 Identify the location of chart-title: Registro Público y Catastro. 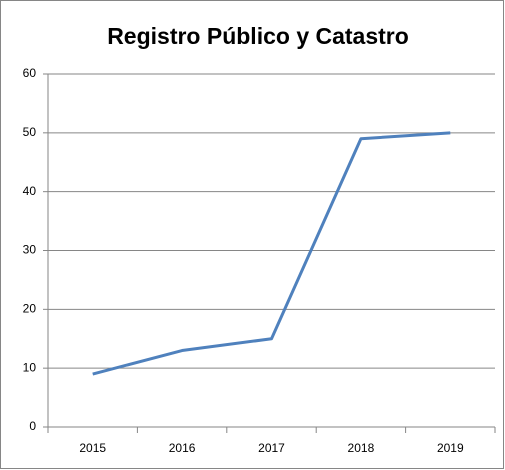
(258, 36).